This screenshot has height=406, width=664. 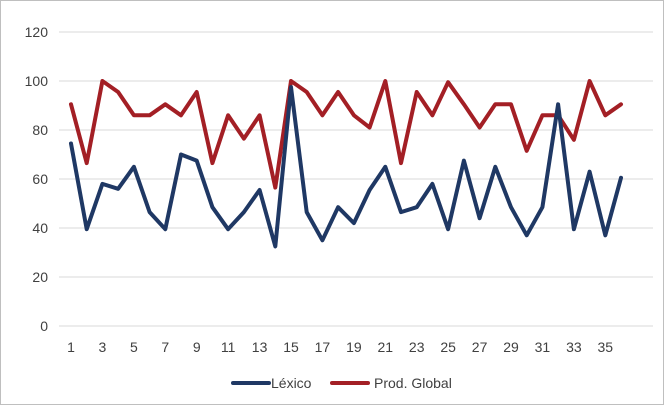 I want to click on x-tick-label: 31, so click(x=543, y=347).